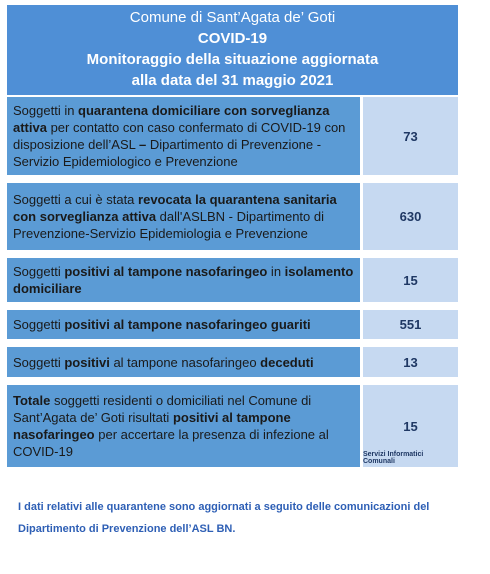  I want to click on value-text: 630, so click(410, 216).